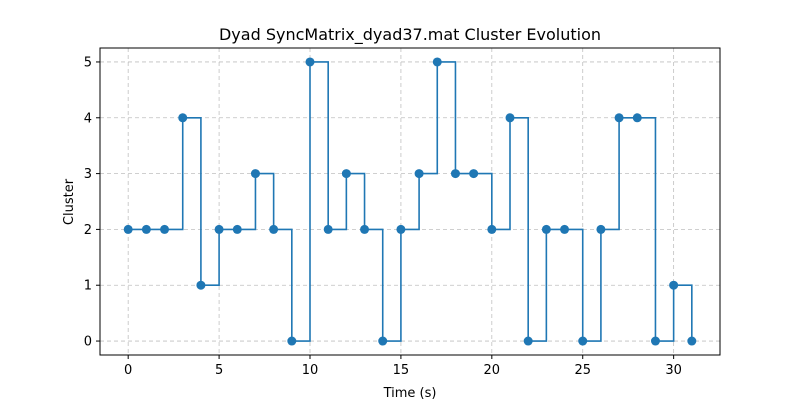  Describe the element at coordinates (492, 370) in the screenshot. I see `x-tick-label: 20` at that location.